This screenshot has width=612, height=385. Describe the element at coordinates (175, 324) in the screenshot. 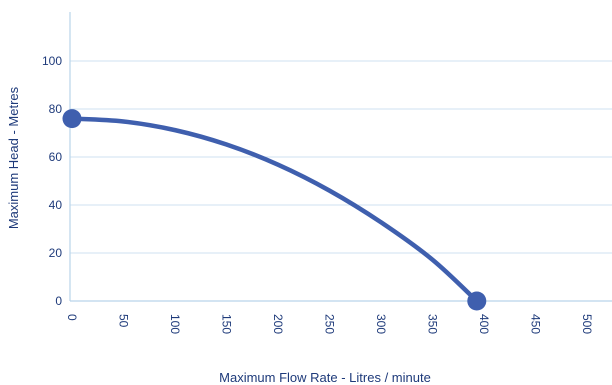

I see `x-tick-label: 100` at that location.